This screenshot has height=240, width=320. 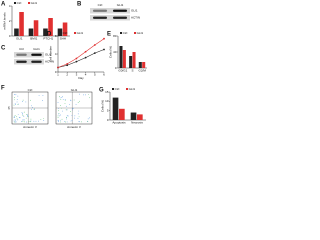 I want to click on y-tick-label: 5, so click(x=108, y=110).